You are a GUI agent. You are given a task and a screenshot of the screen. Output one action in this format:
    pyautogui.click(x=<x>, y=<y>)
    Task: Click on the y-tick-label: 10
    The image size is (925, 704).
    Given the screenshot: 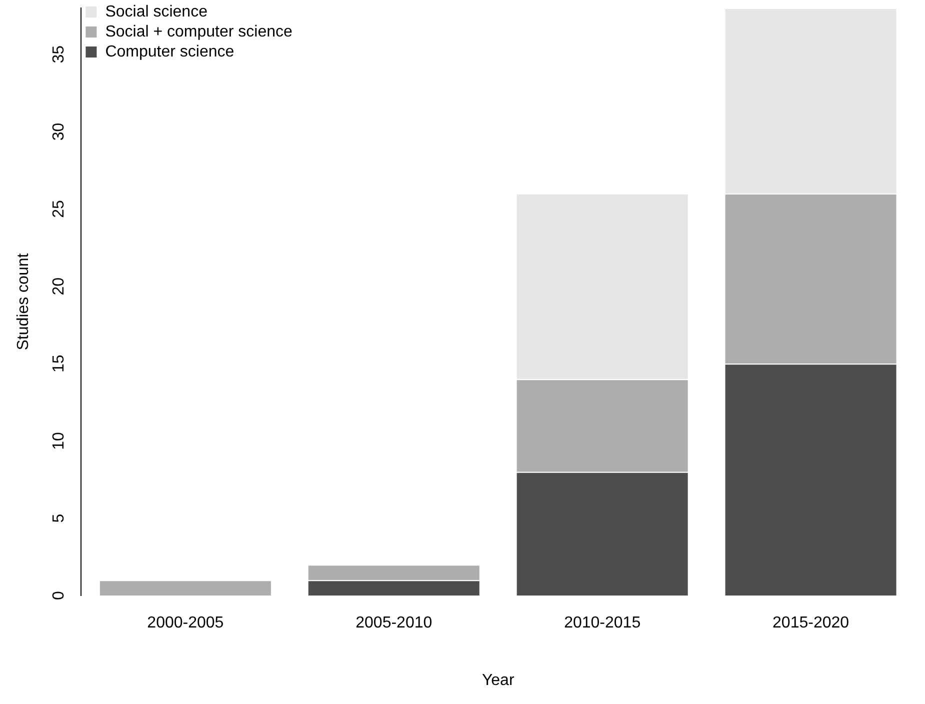 What is the action you would take?
    pyautogui.click(x=59, y=441)
    